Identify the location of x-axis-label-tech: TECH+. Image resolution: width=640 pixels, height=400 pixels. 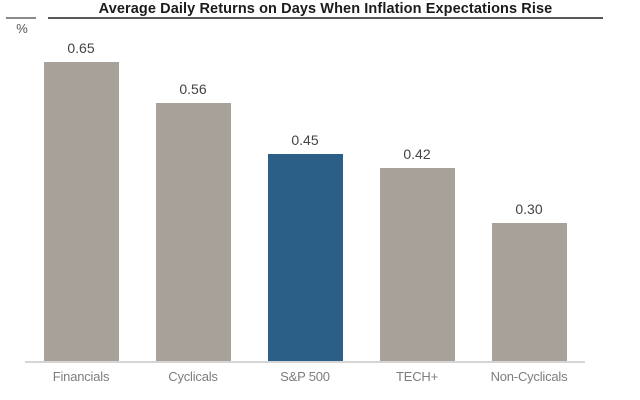
(417, 376).